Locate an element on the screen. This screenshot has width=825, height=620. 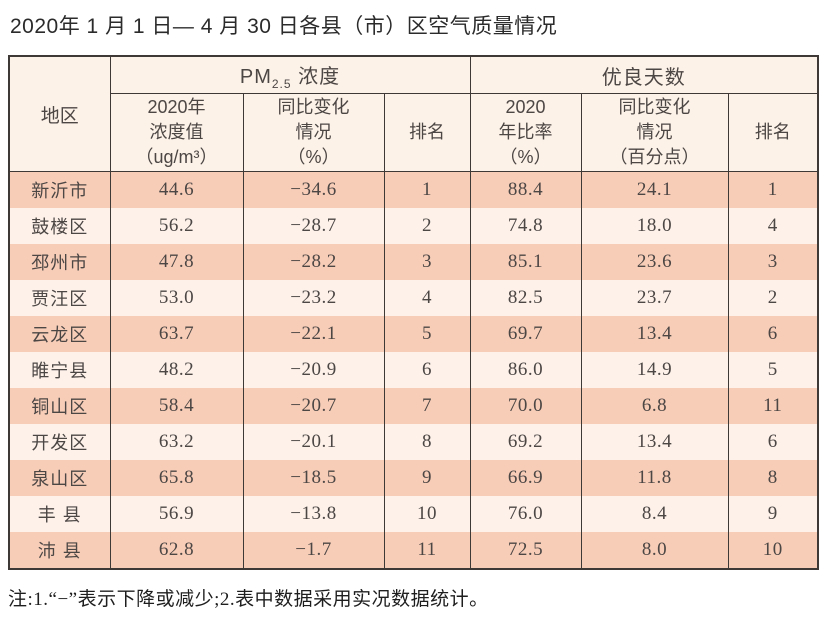
cell-days-change: 11.8 is located at coordinates (654, 478).